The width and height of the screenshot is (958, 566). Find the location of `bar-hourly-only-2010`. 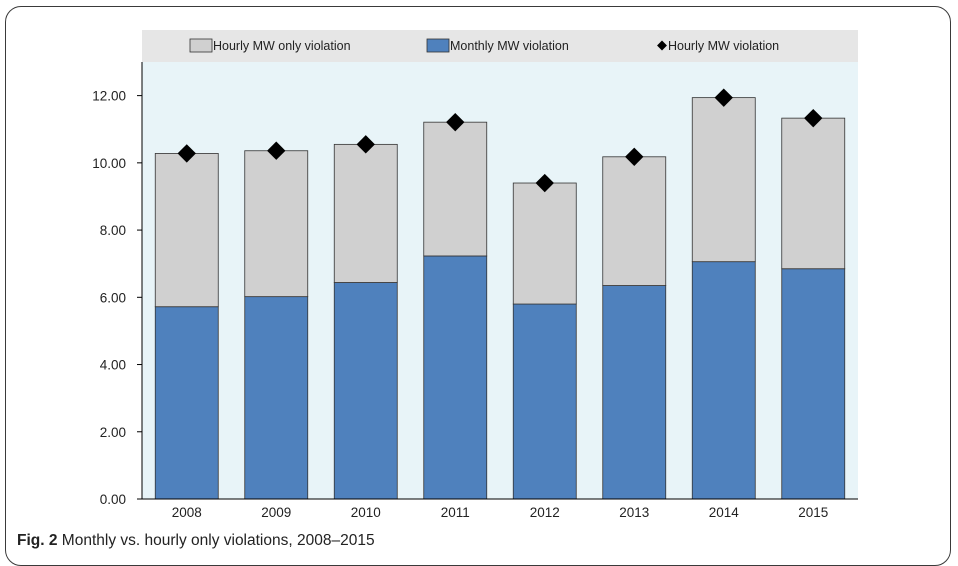

bar-hourly-only-2010 is located at coordinates (365, 213).